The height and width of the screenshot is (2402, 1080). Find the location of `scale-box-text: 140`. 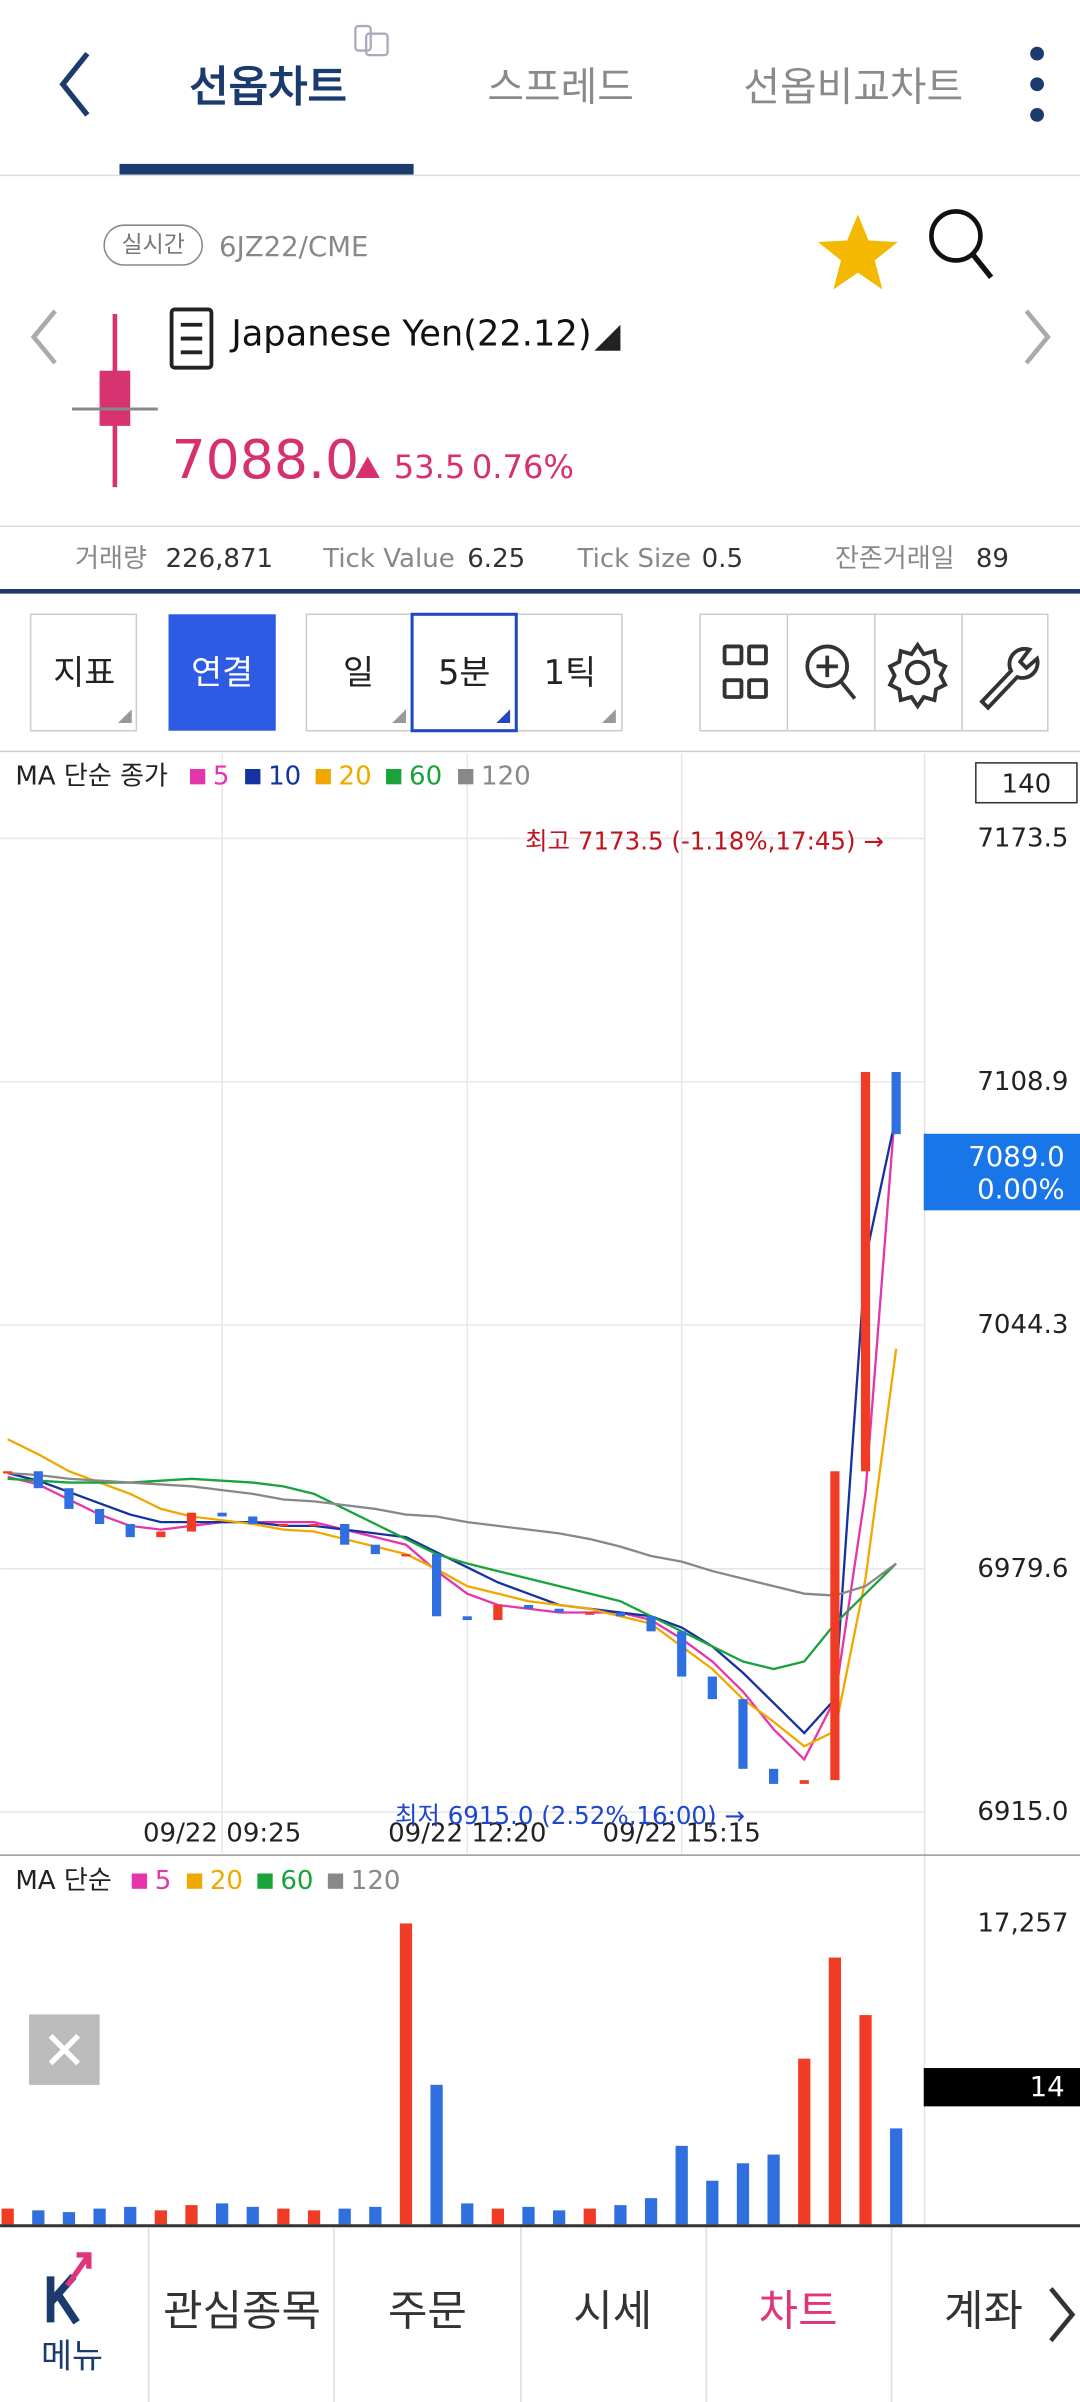

scale-box-text: 140 is located at coordinates (1027, 784).